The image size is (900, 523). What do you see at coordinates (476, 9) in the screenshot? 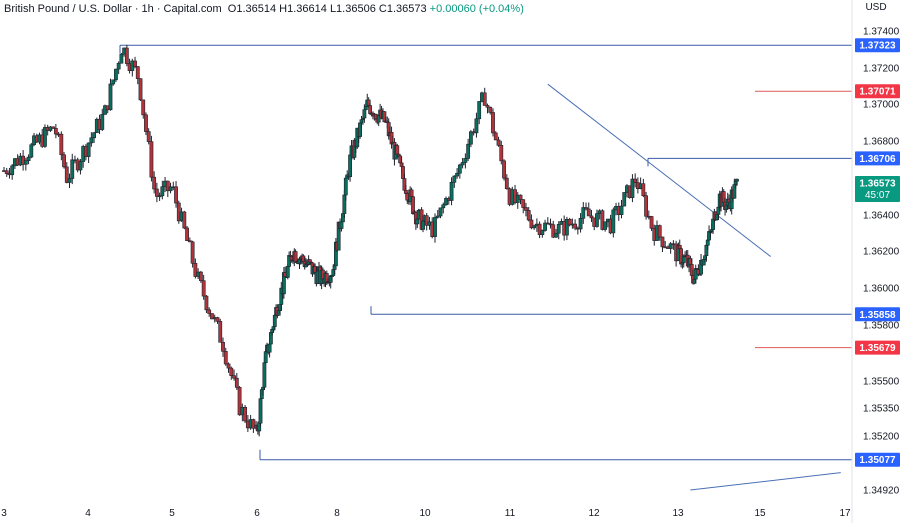
I see `change-value: +0.00060 (+0.04%)` at bounding box center [476, 9].